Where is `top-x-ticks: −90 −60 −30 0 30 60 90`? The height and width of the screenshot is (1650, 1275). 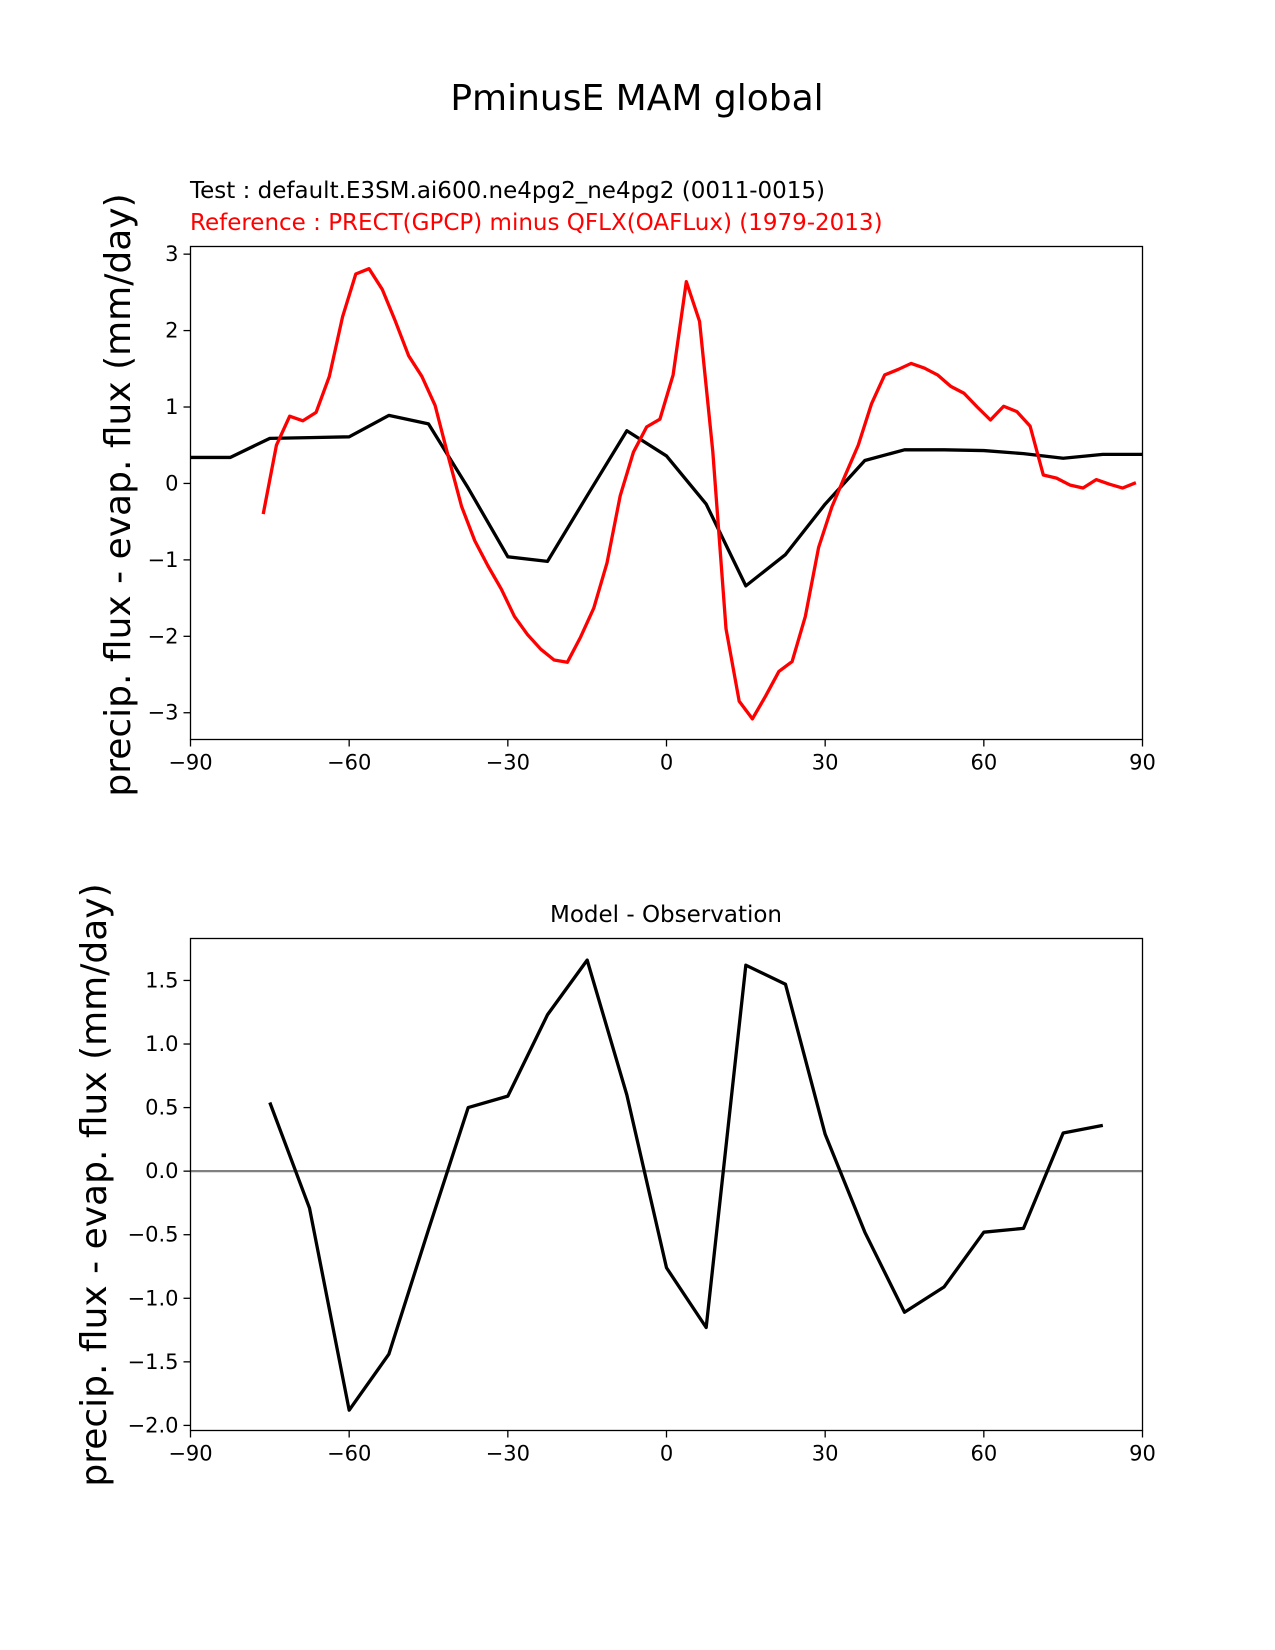
top-x-ticks: −90 −60 −30 0 30 60 90 is located at coordinates (662, 757).